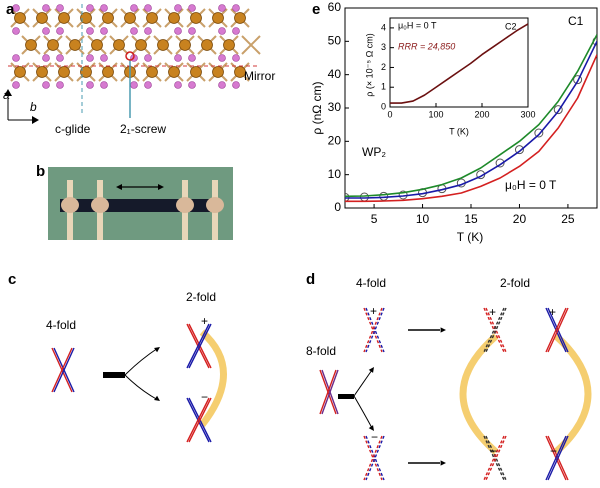 This screenshot has height=488, width=600. Describe the element at coordinates (335, 174) in the screenshot. I see `y-tick-label: 10` at that location.